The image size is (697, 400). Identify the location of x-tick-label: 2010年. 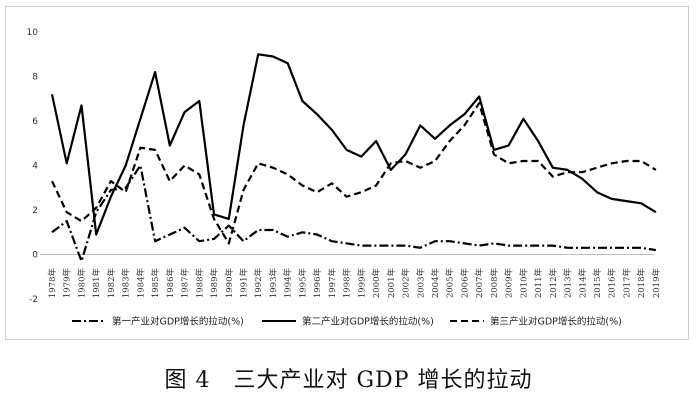
(523, 283).